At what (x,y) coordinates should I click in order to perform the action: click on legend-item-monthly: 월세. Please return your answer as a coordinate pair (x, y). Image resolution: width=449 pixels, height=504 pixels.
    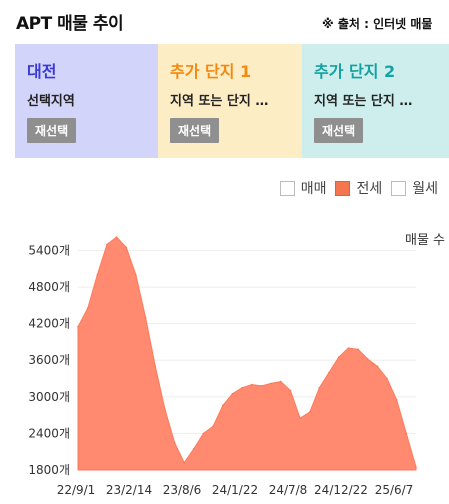
    Looking at the image, I should click on (414, 188).